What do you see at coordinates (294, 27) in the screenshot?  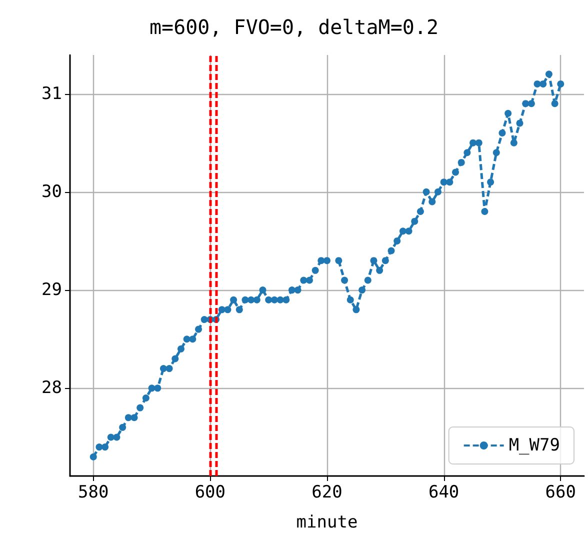 I see `chart-title: m=600, FVO=0, deltaM=0.2` at bounding box center [294, 27].